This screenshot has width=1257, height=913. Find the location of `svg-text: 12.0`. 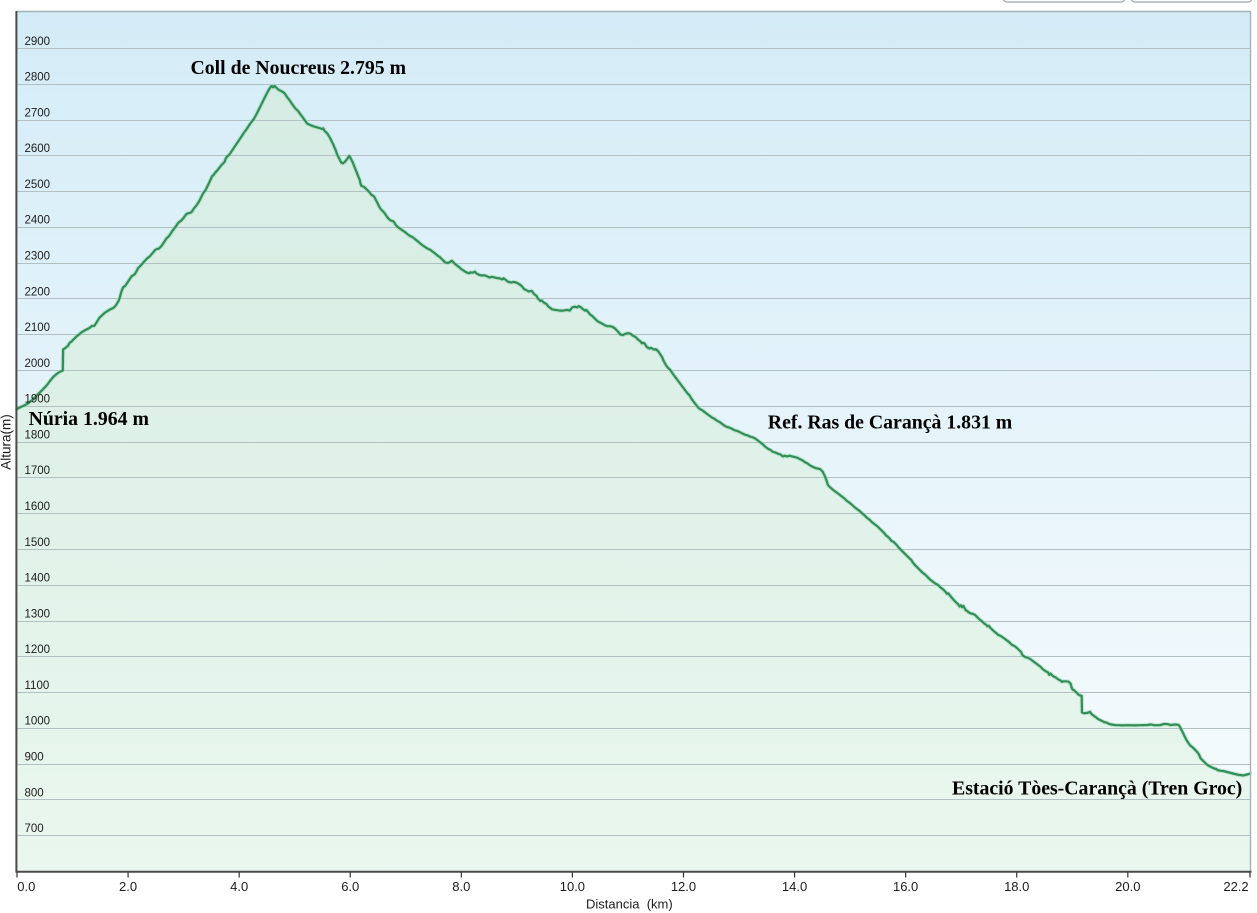

svg-text: 12.0 is located at coordinates (683, 886).